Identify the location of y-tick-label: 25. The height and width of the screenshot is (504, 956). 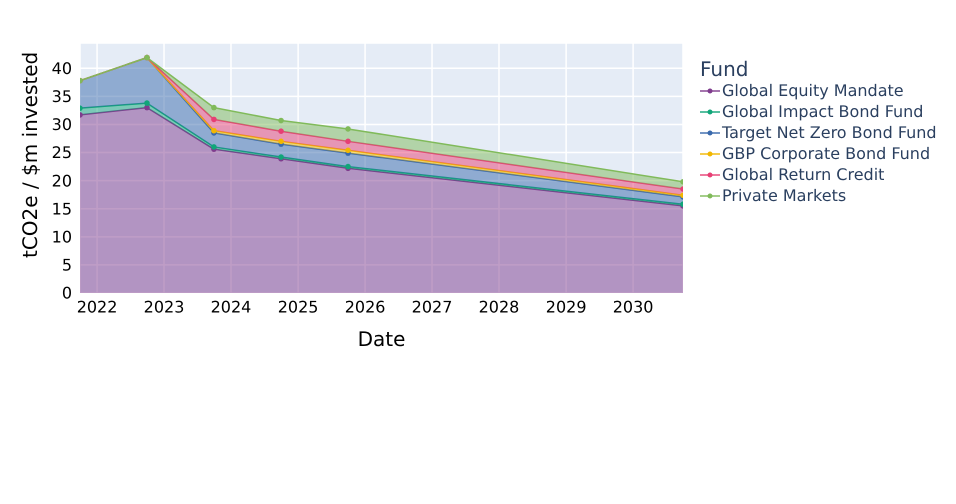
(62, 152).